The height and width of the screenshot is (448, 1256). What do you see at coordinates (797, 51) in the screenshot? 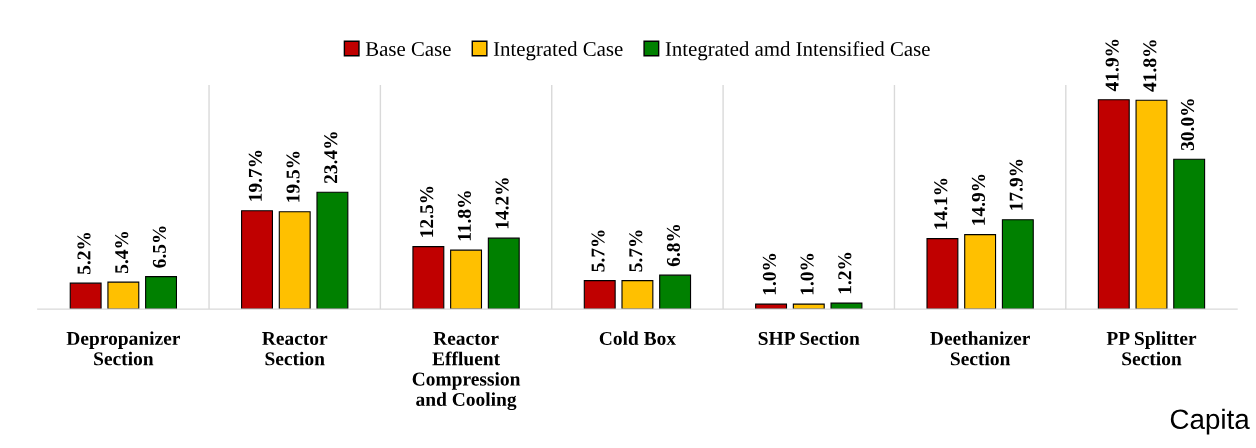
I see `legend-label: Integrated amd Intensified Case` at bounding box center [797, 51].